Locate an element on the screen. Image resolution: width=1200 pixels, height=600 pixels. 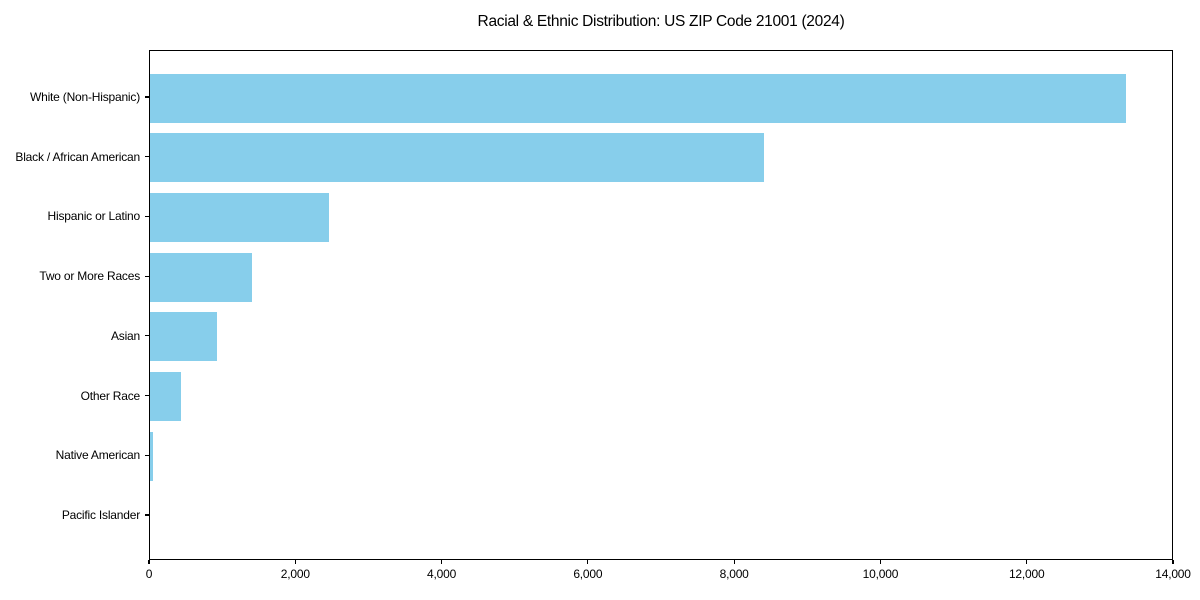
y-axis-label-white-non-hispanic: White (Non-Hispanic) is located at coordinates (84, 97).